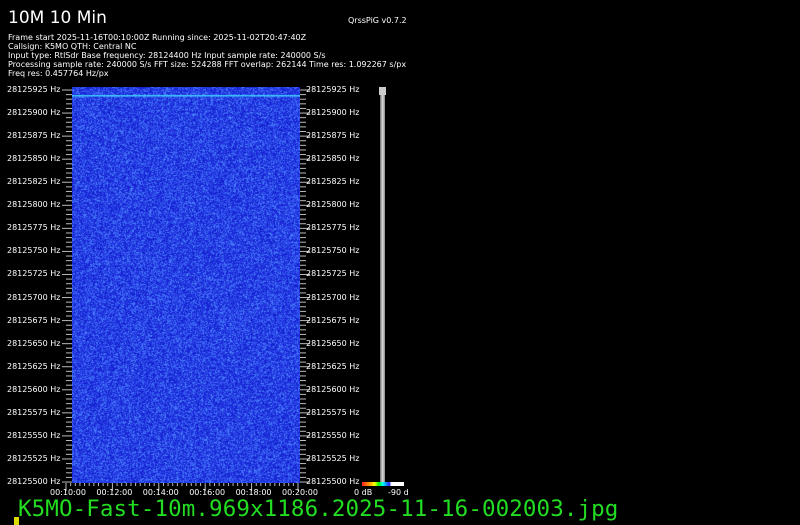 This screenshot has width=800, height=525. Describe the element at coordinates (33, 136) in the screenshot. I see `freq-label-left: 28125875 Hz` at that location.